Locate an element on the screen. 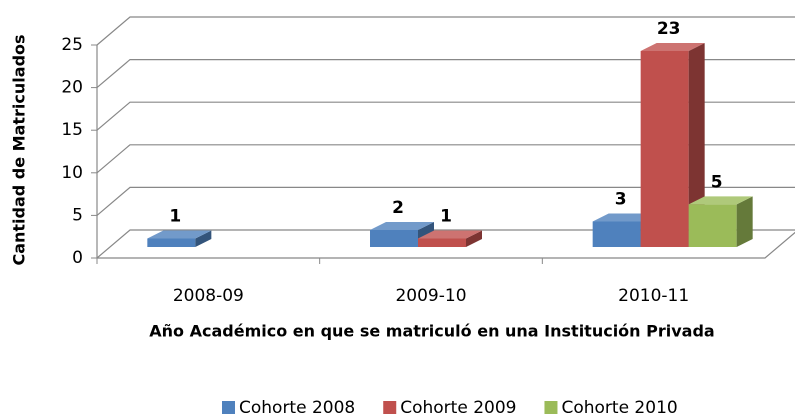 The width and height of the screenshot is (795, 417). legend-label: Cohorte 2008 is located at coordinates (297, 407).